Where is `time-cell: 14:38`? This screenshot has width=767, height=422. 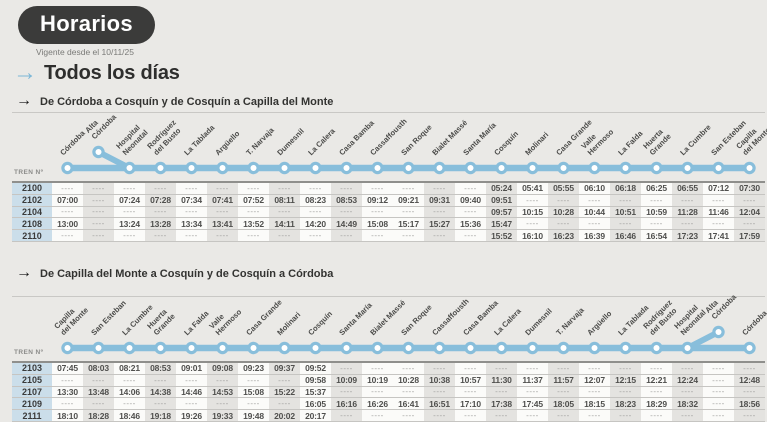 time-cell: 14:38 is located at coordinates (160, 392).